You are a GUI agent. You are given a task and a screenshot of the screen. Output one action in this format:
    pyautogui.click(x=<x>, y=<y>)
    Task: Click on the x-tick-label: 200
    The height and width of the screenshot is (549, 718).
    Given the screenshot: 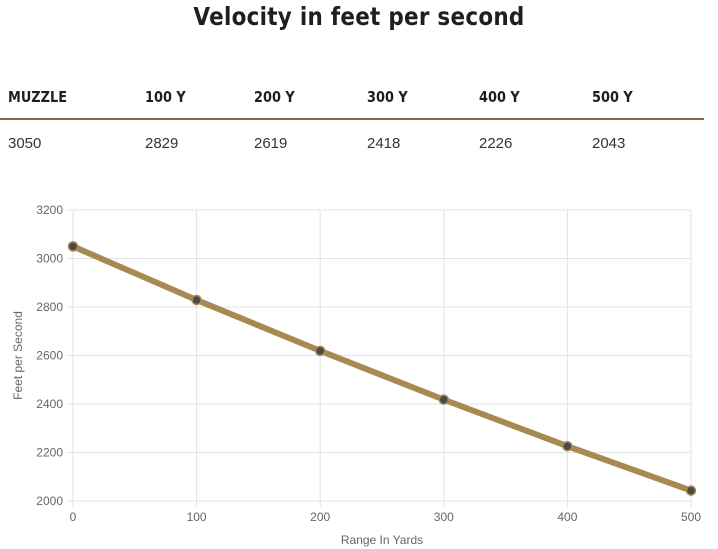 What is the action you would take?
    pyautogui.click(x=320, y=517)
    